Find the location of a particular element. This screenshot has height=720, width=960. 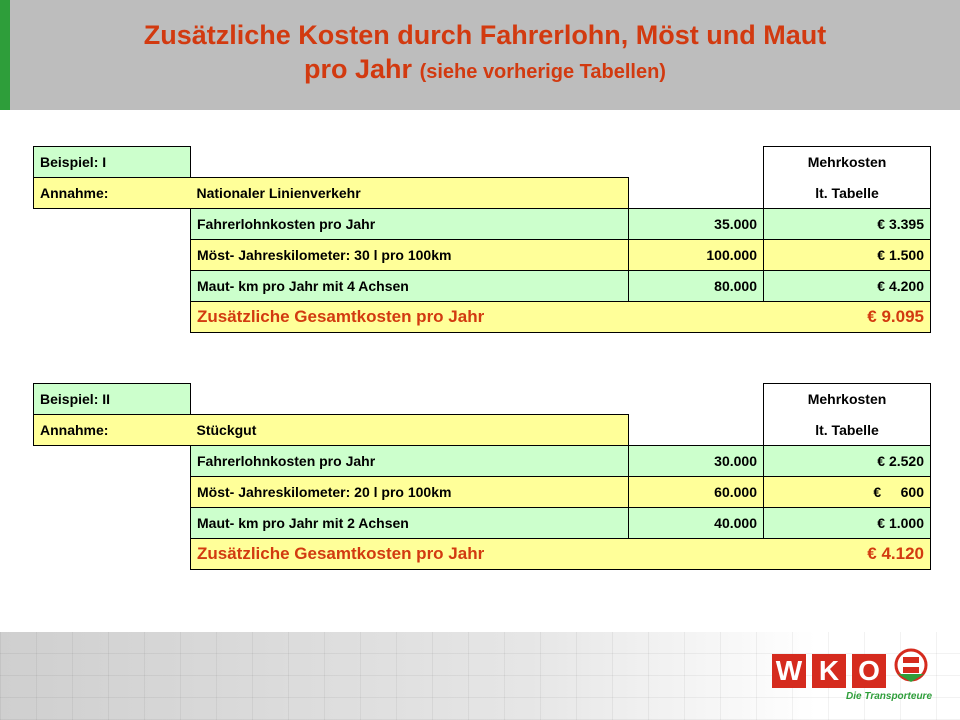

logo-subtitle: Die Transporteure is located at coordinates (889, 696).